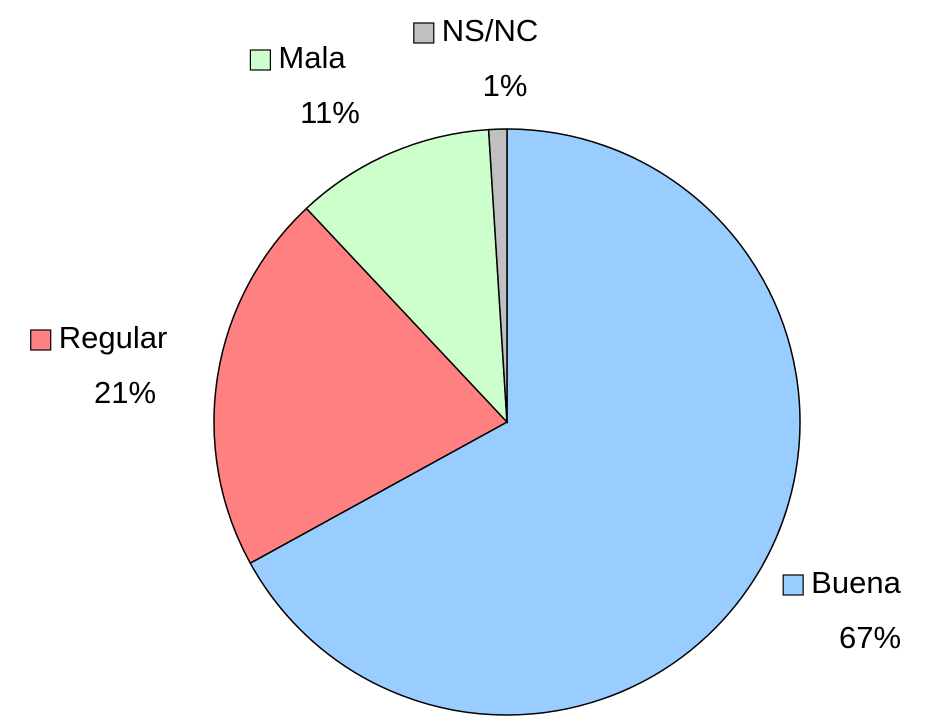 The image size is (941, 716). Describe the element at coordinates (505, 85) in the screenshot. I see `value-label: 1%` at that location.